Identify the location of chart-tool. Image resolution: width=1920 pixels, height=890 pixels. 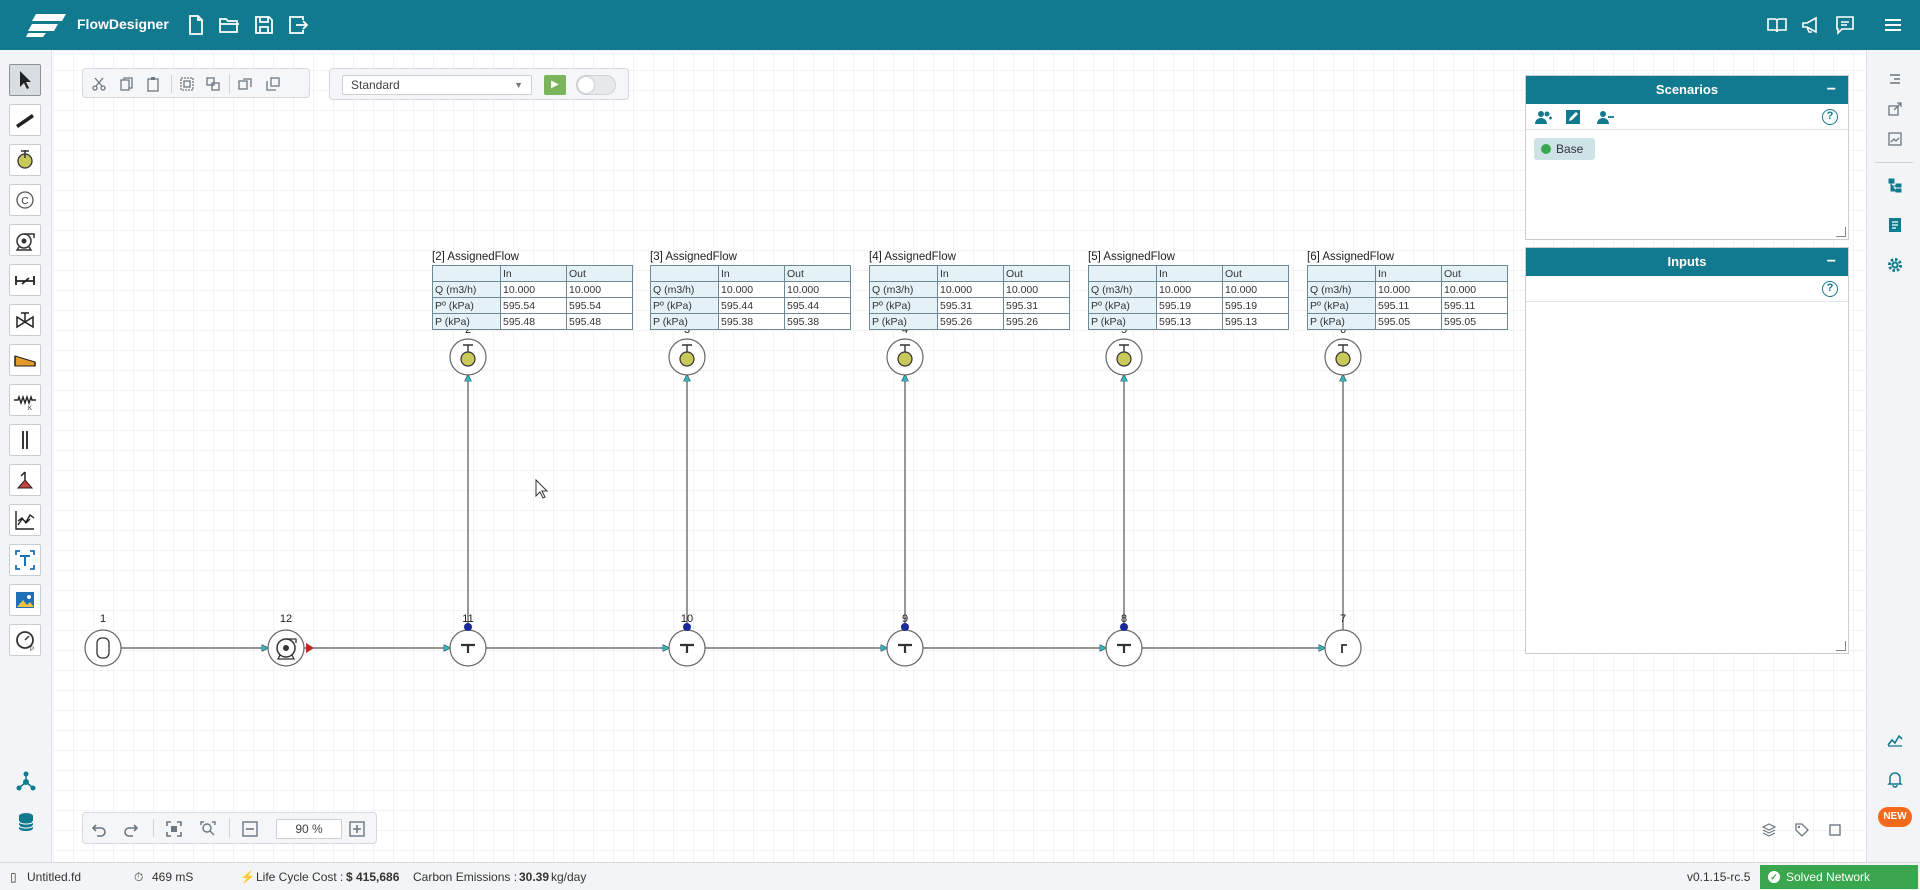
(25, 520).